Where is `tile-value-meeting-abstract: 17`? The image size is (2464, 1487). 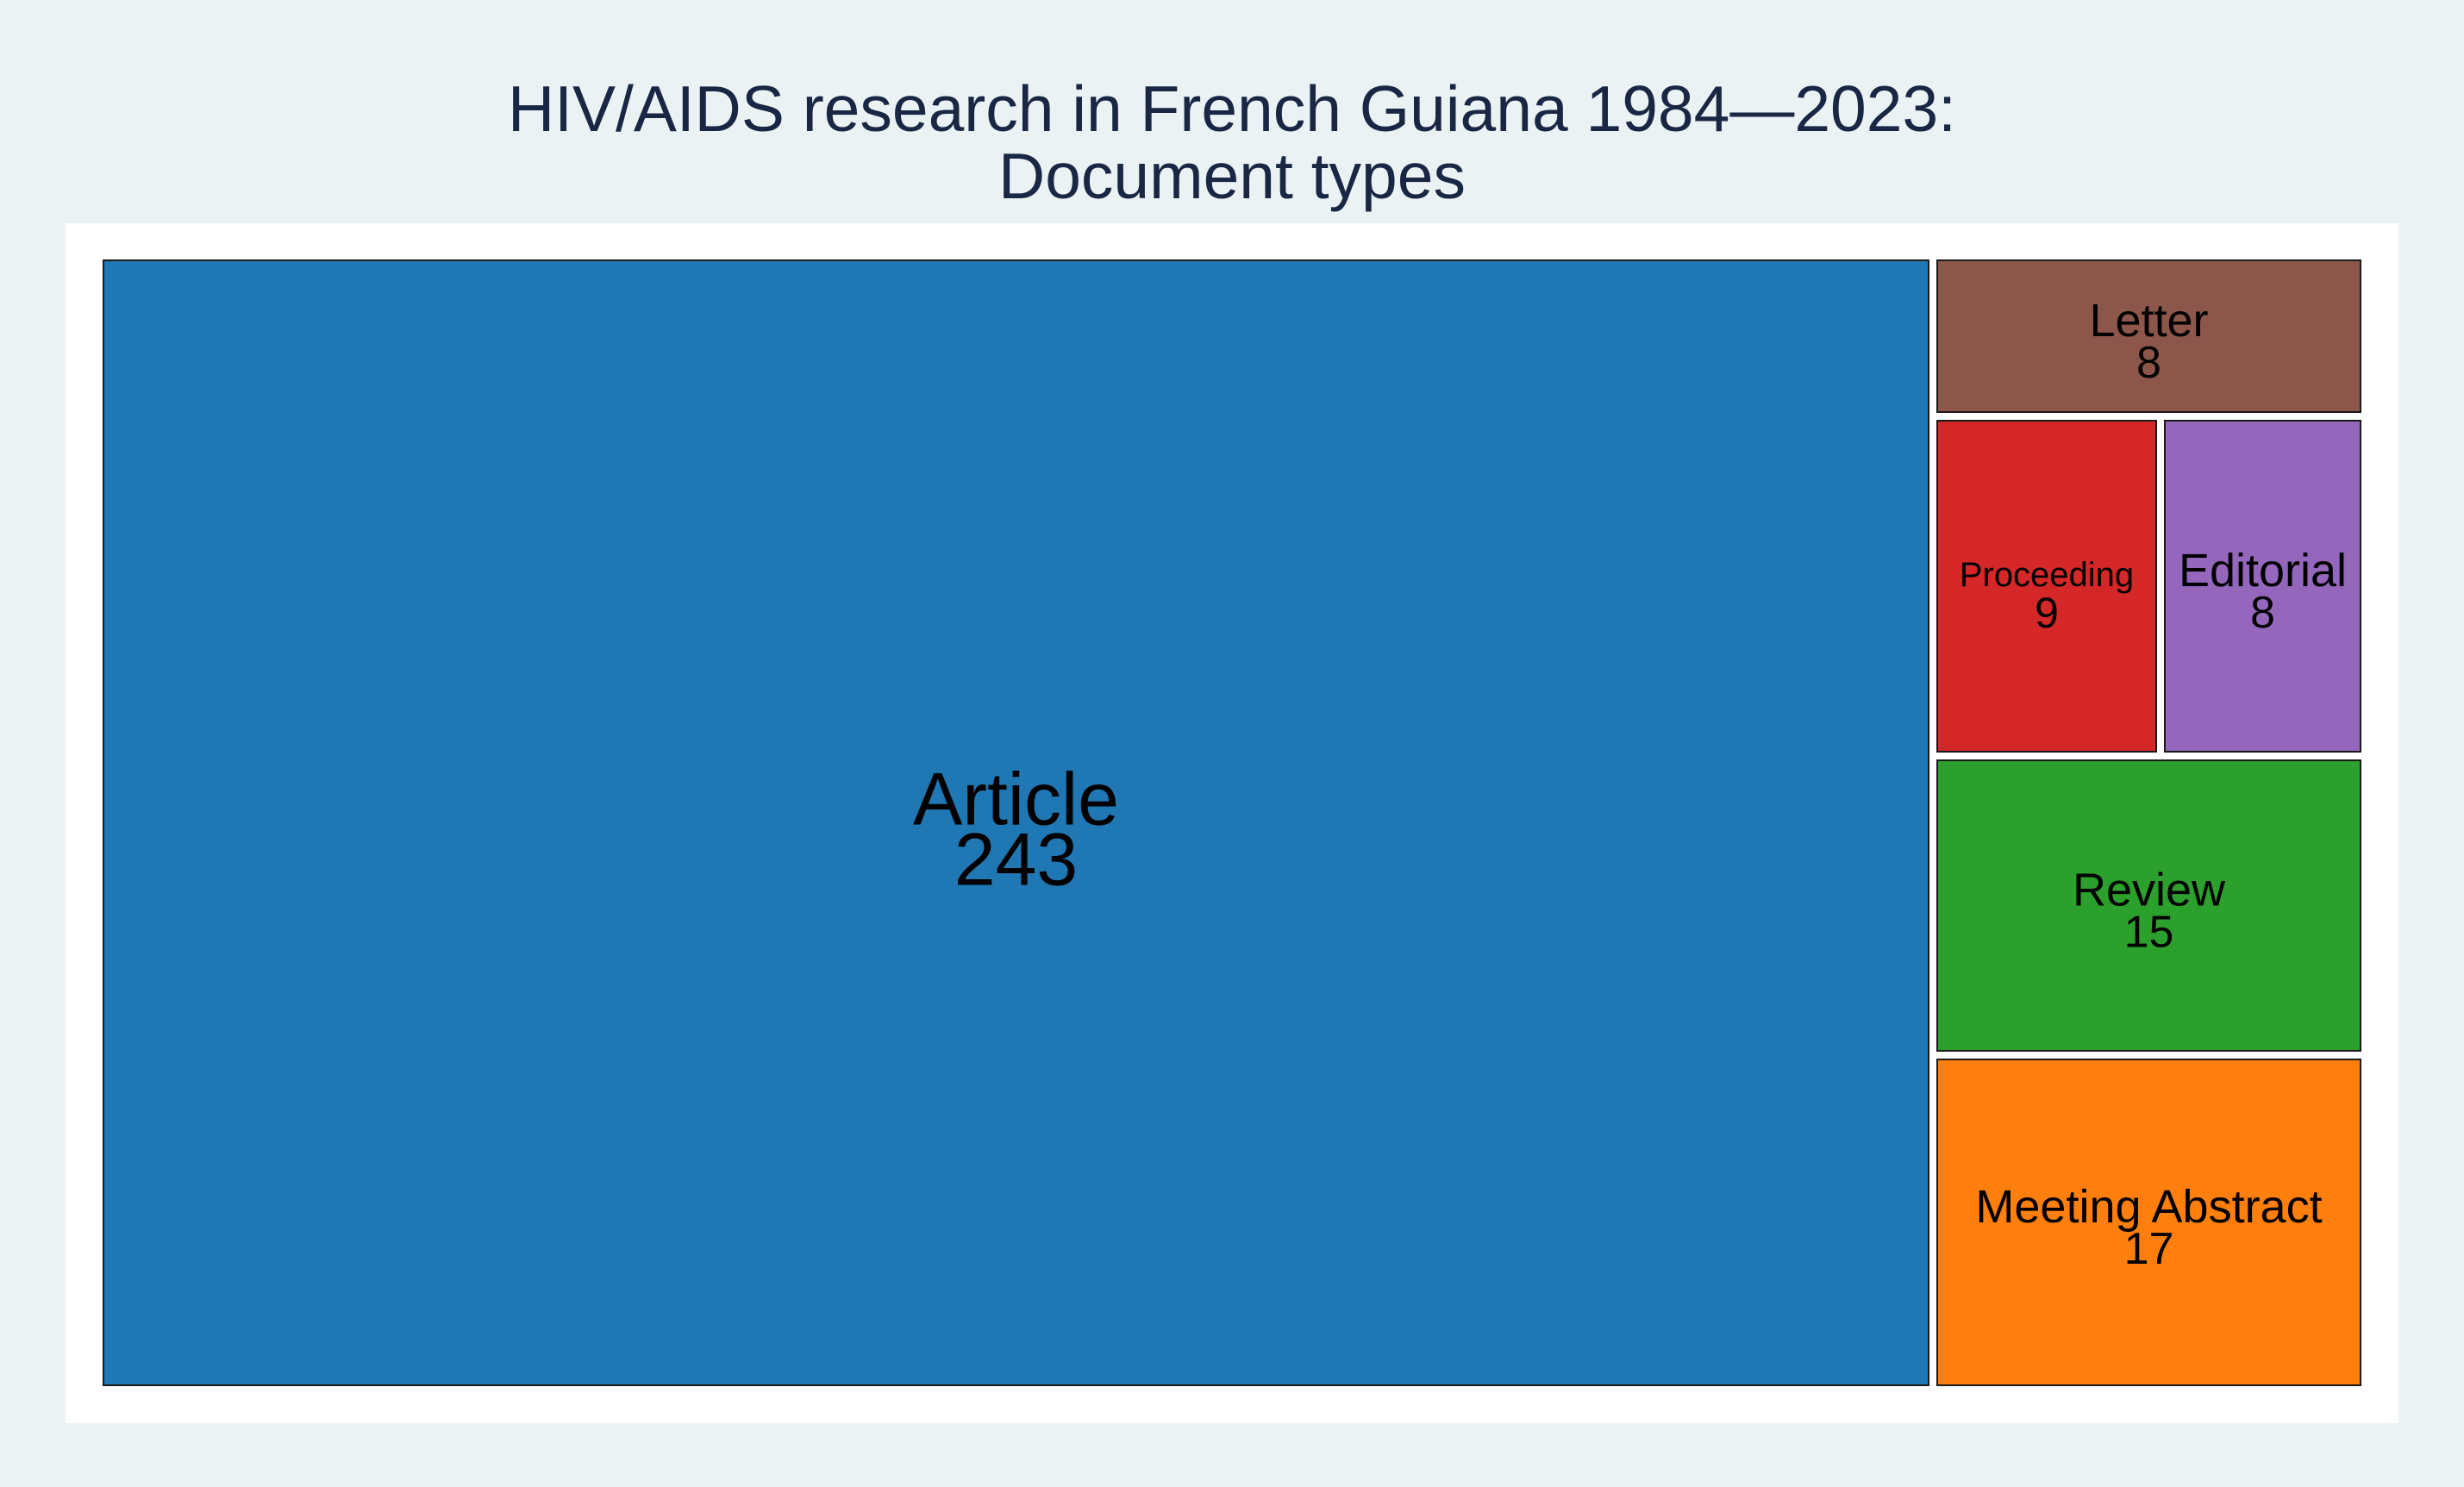 tile-value-meeting-abstract: 17 is located at coordinates (2149, 1249).